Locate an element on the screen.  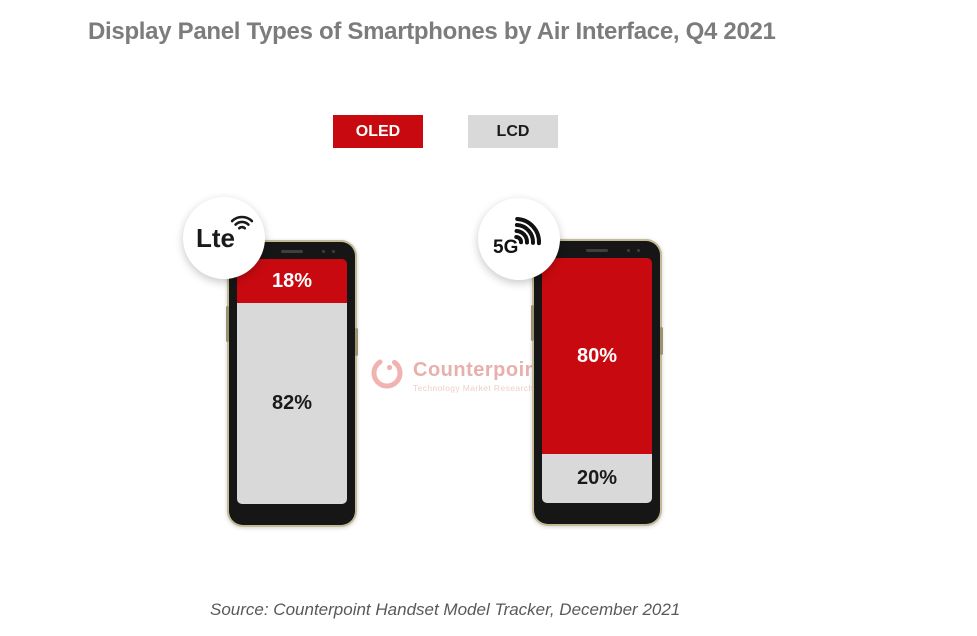
lcd-segment-5g: 20% is located at coordinates (597, 478).